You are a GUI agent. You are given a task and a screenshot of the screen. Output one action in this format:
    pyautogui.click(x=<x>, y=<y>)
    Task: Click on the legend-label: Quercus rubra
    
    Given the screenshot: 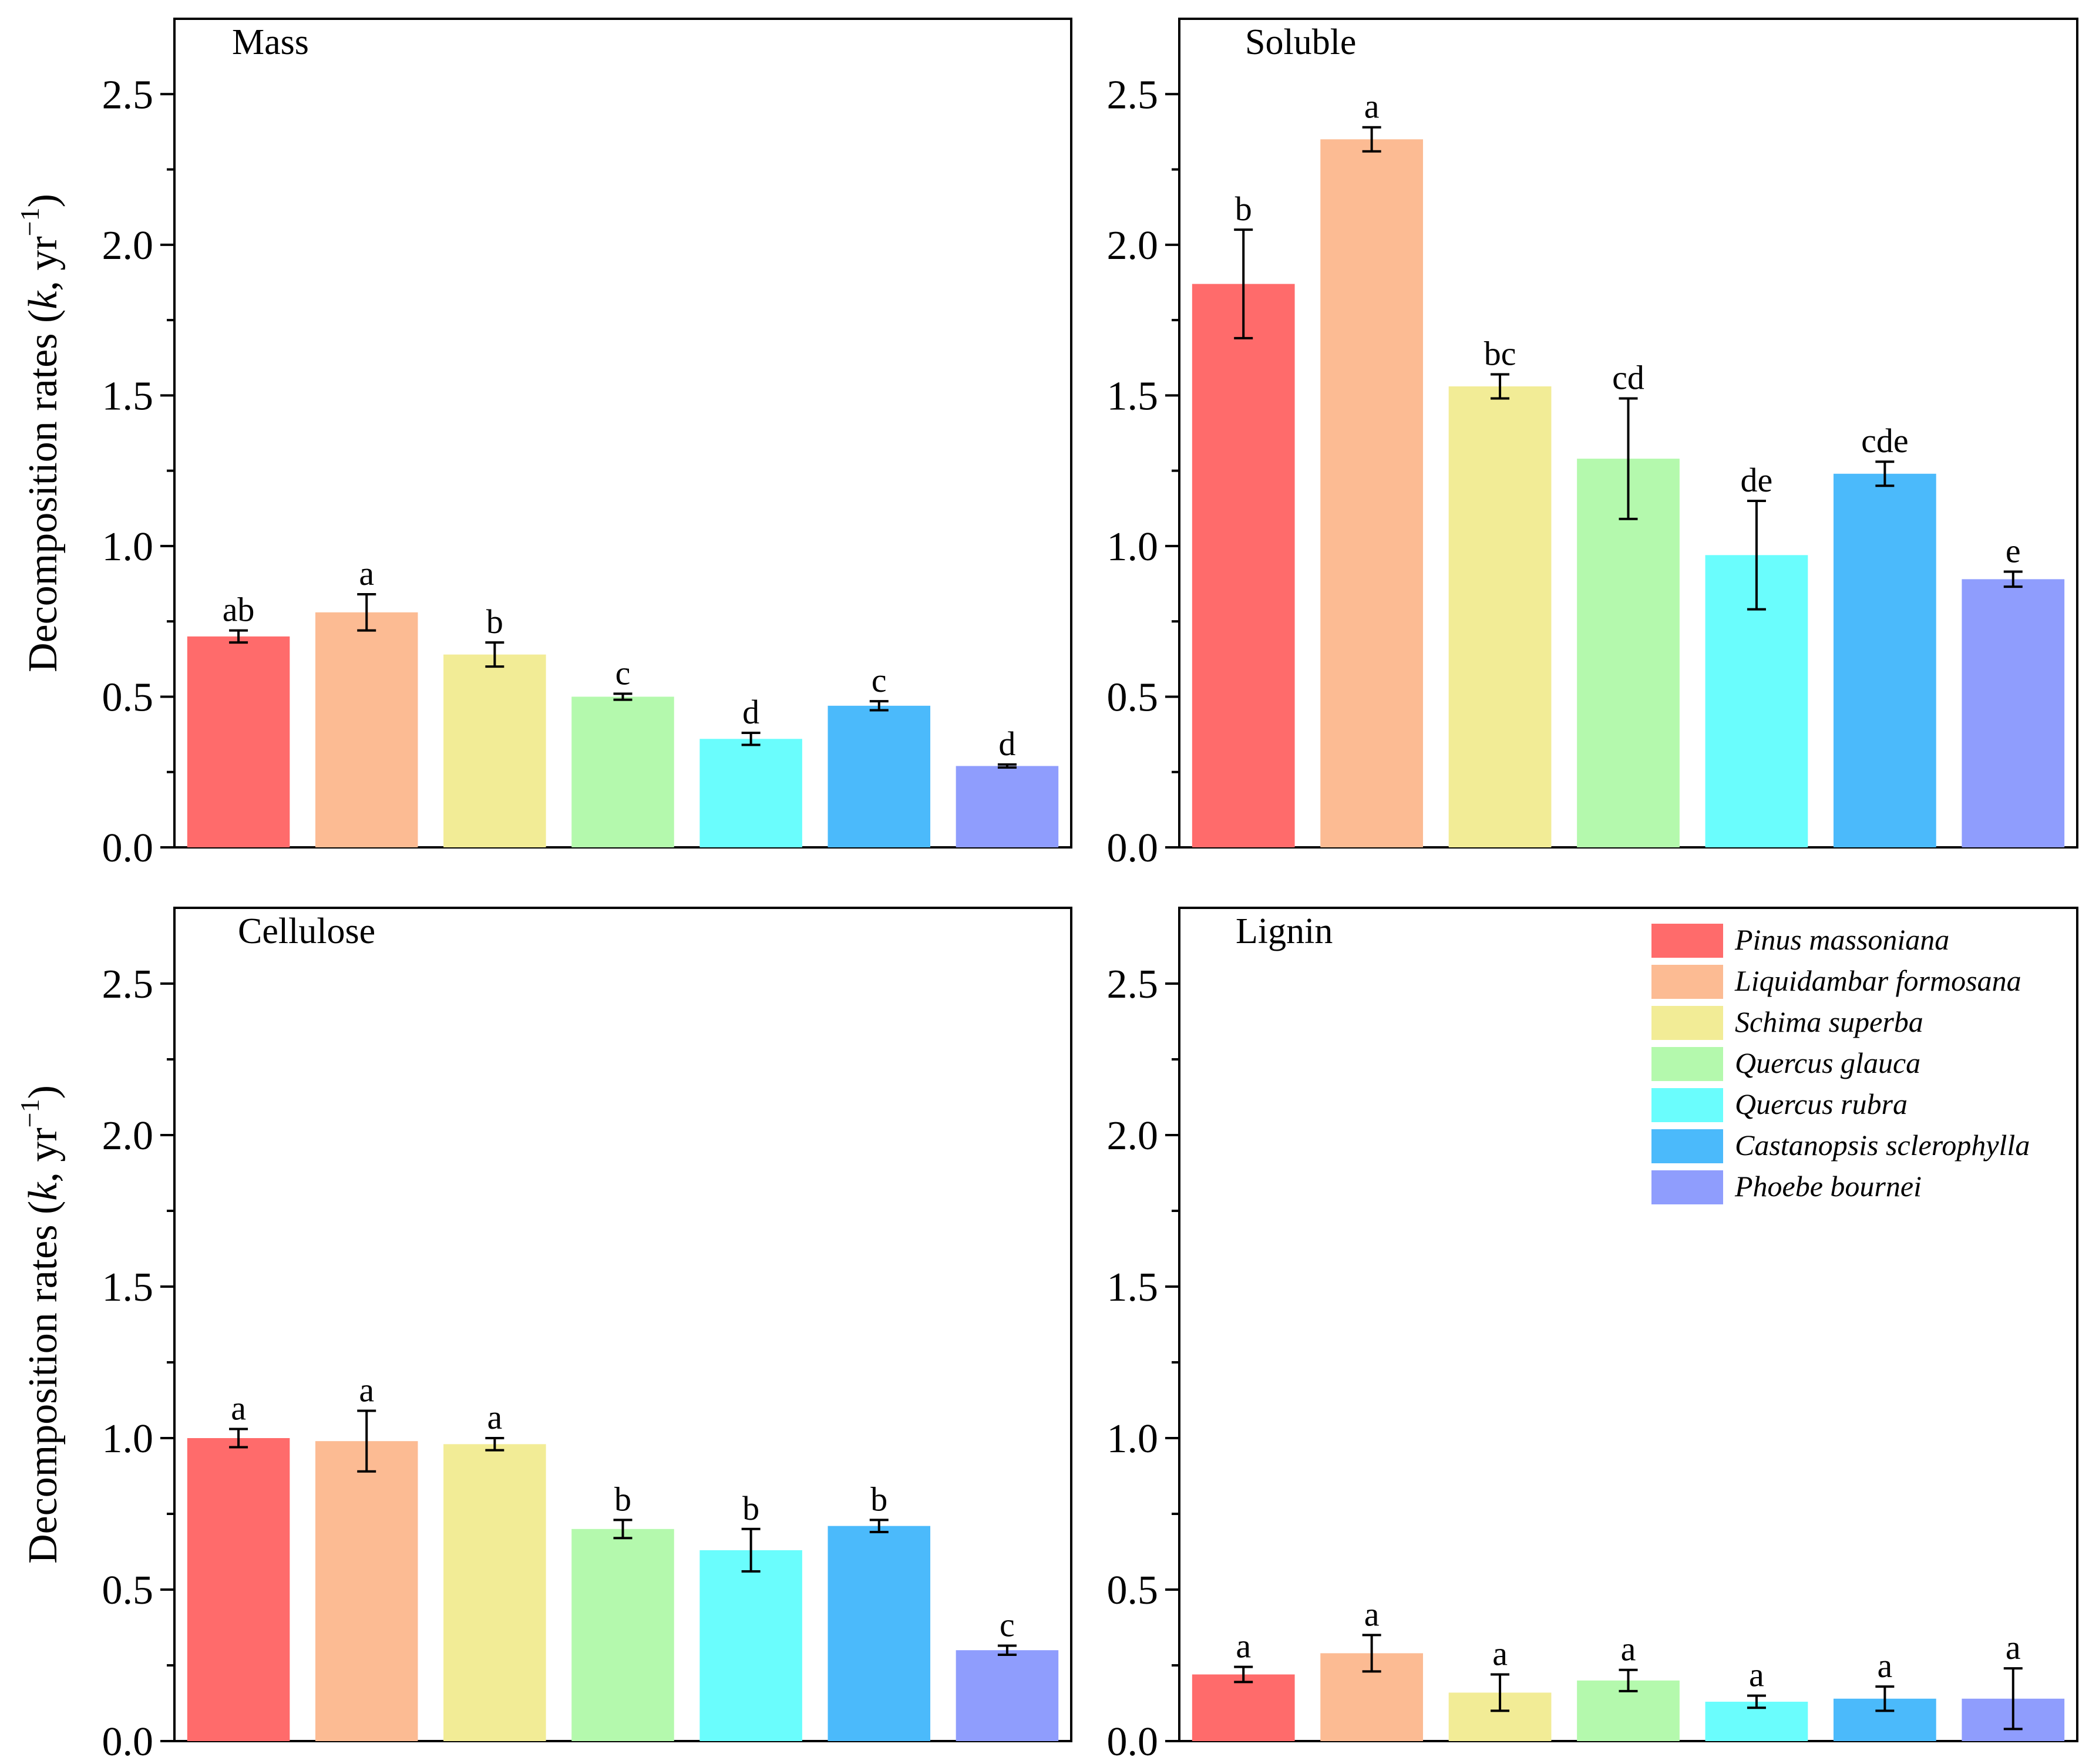 What is the action you would take?
    pyautogui.click(x=1822, y=1104)
    